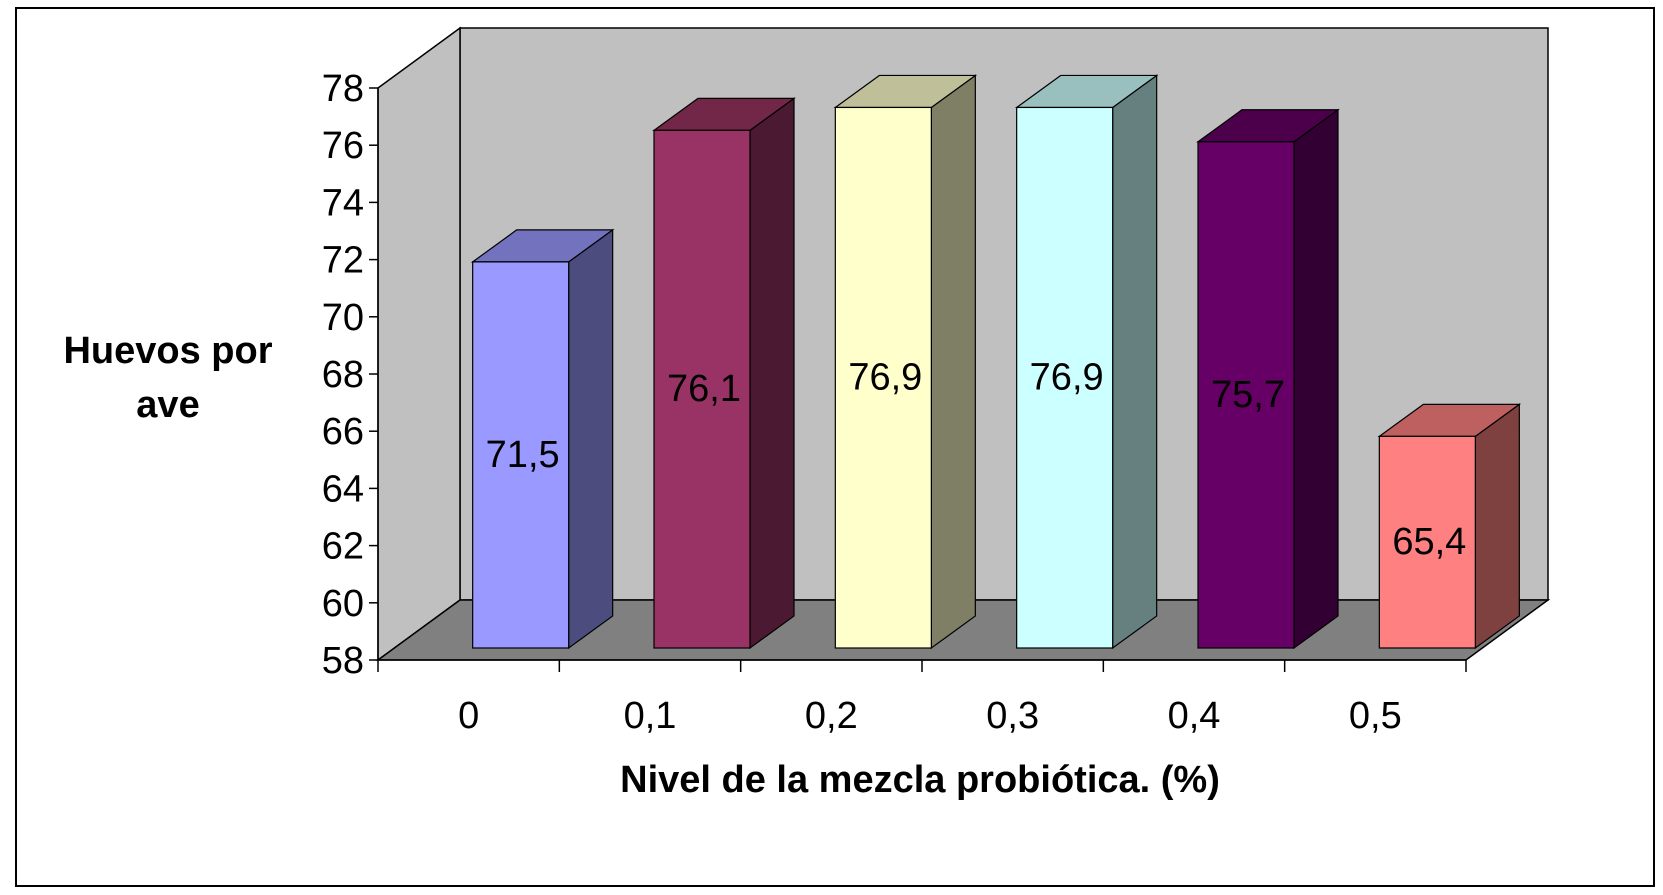 This screenshot has height=895, width=1663. I want to click on y-tick-label: 58, so click(343, 661).